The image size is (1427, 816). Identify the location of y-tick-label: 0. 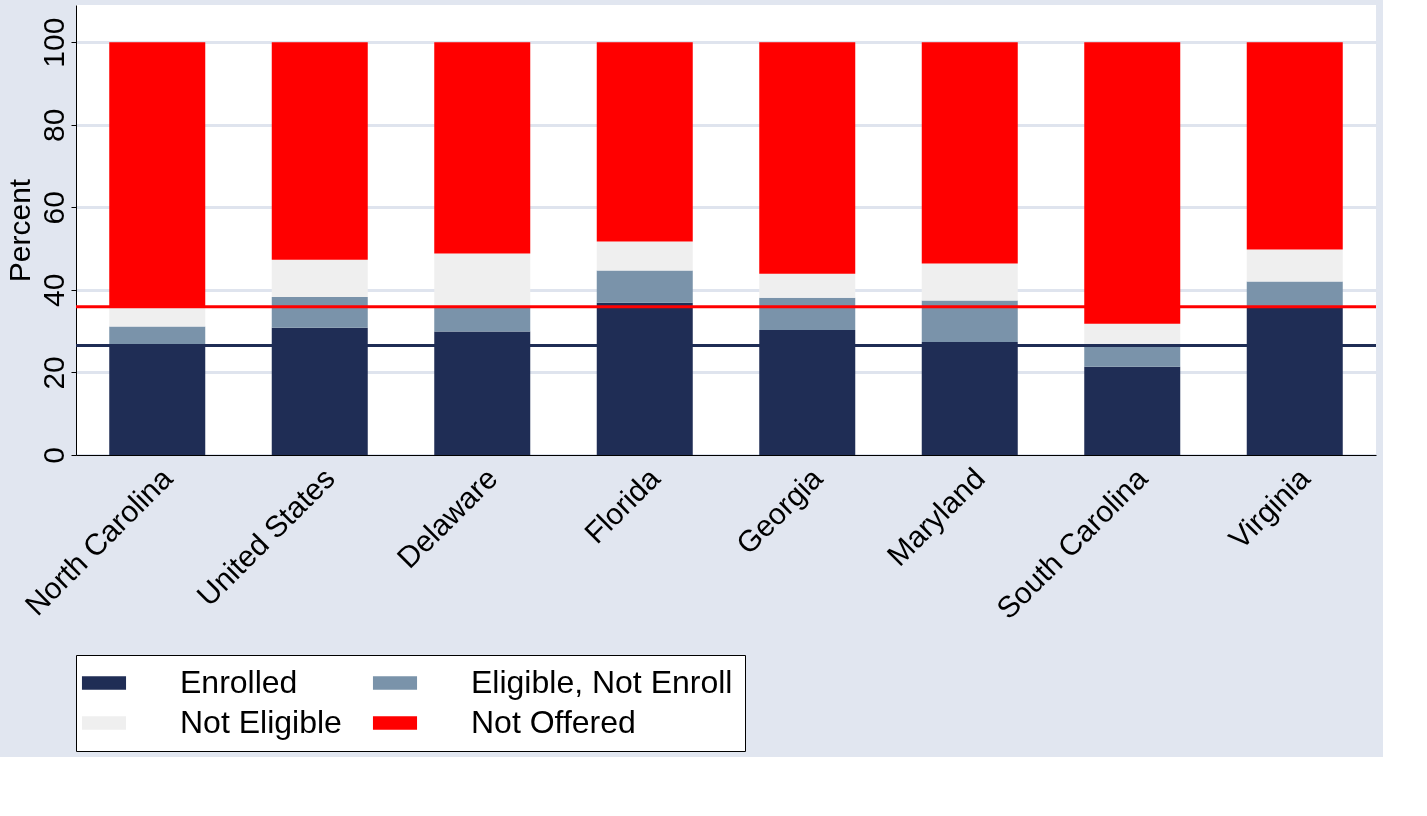
(53, 455).